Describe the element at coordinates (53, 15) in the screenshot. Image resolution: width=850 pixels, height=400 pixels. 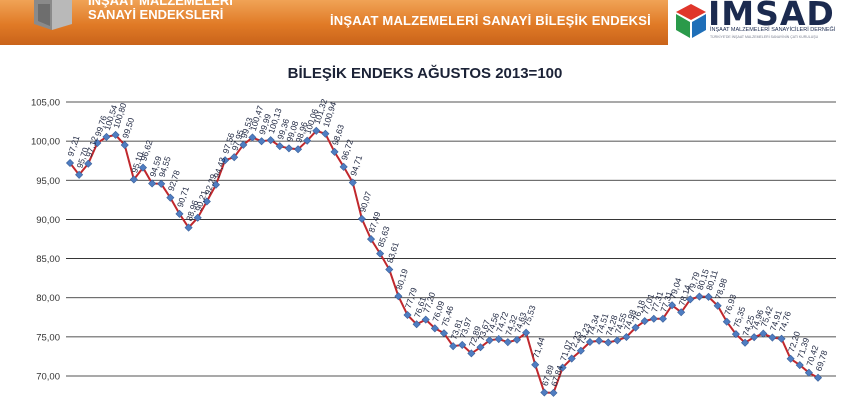
I see `cube-icon` at that location.